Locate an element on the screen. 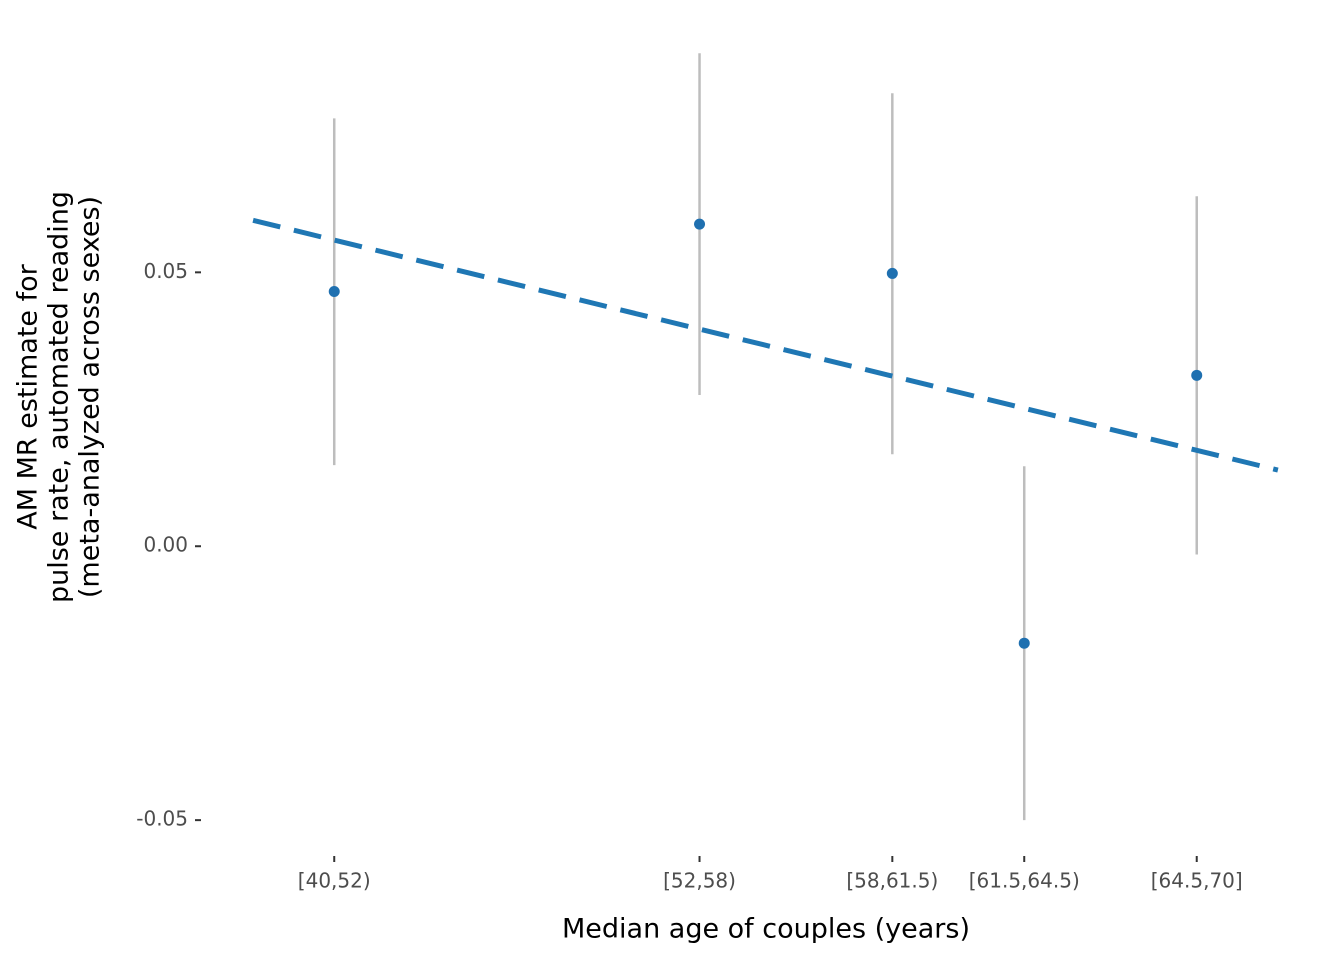 The height and width of the screenshot is (960, 1344). y-axis-label-line: pulse rate, automated reading is located at coordinates (59, 397).